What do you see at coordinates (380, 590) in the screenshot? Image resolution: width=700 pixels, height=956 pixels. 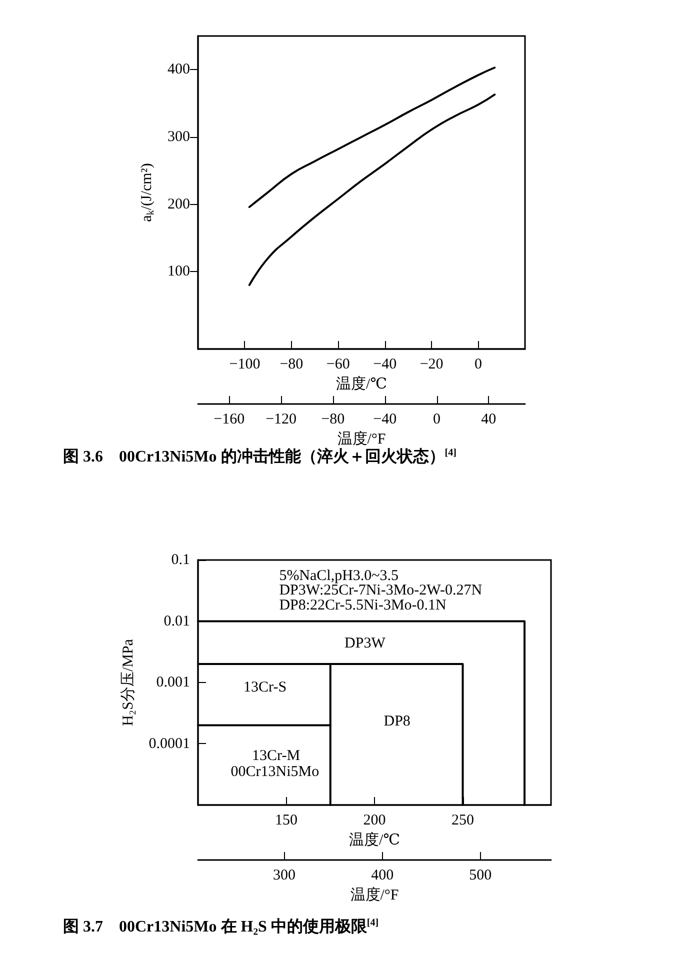 I see `annotation: DP3W:25Cr-7Ni-3Mo-2W-0.27N` at bounding box center [380, 590].